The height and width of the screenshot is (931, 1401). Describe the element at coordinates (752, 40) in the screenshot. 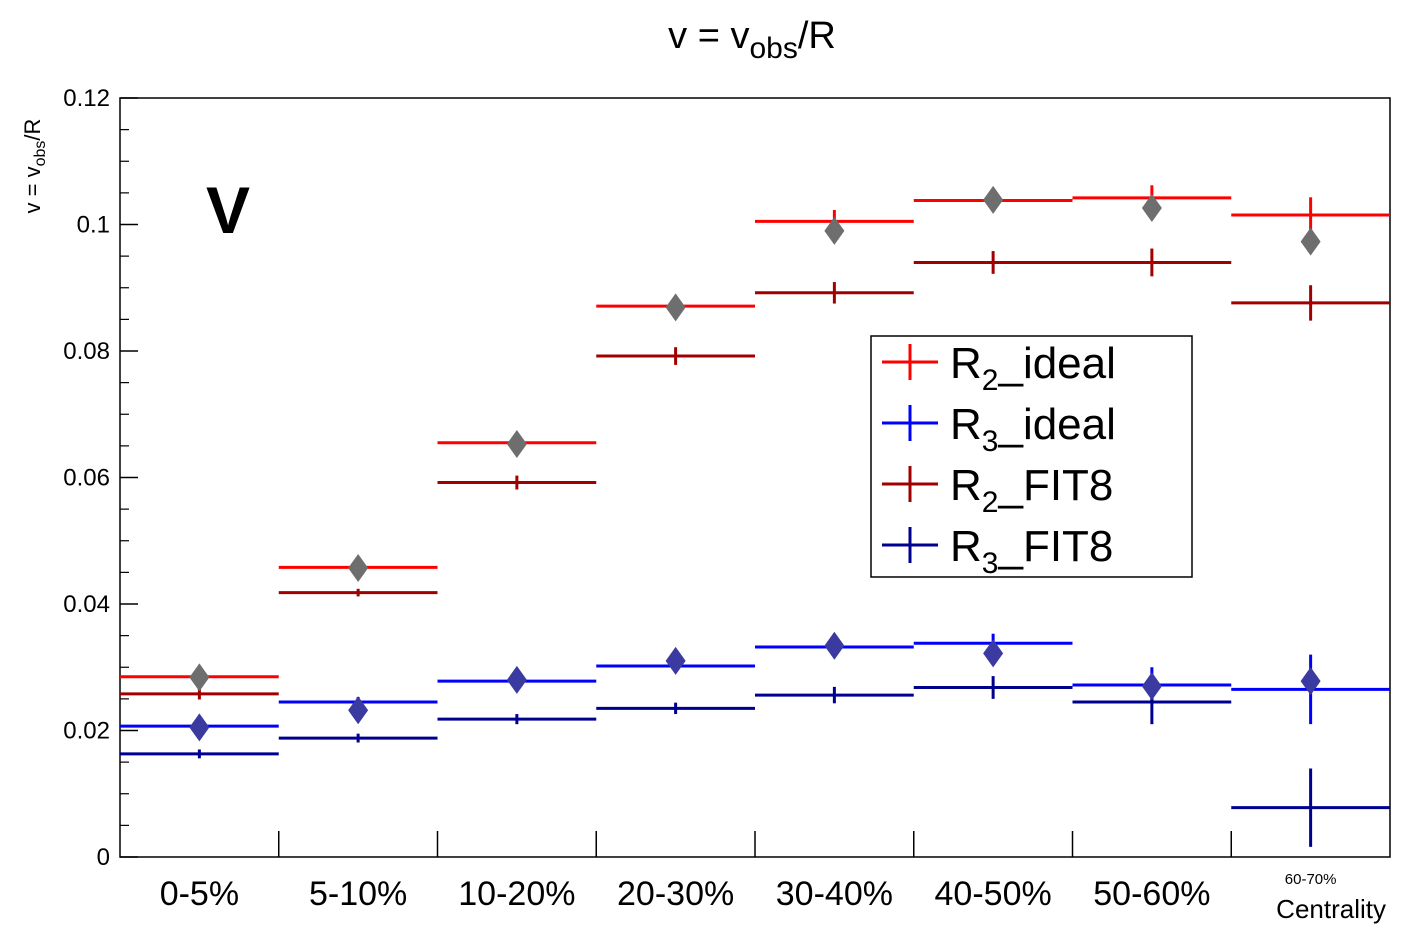

I see `chart-title: v = vobs/R` at that location.